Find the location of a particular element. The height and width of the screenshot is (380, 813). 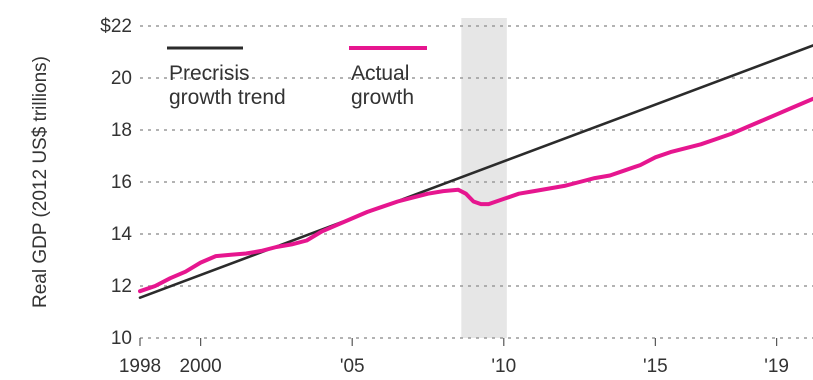

x-tick-label: '10 is located at coordinates (503, 366).